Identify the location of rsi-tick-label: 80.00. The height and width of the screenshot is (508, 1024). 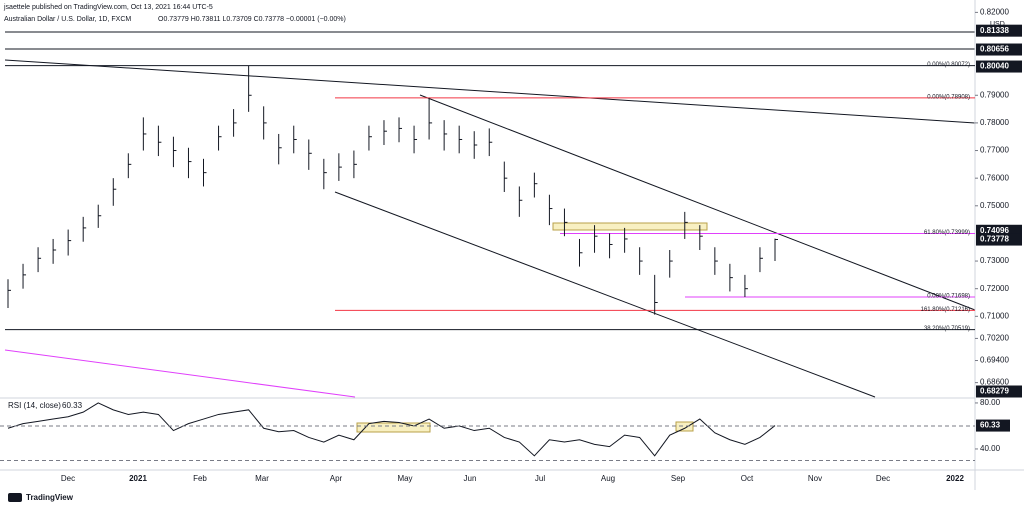
(990, 402).